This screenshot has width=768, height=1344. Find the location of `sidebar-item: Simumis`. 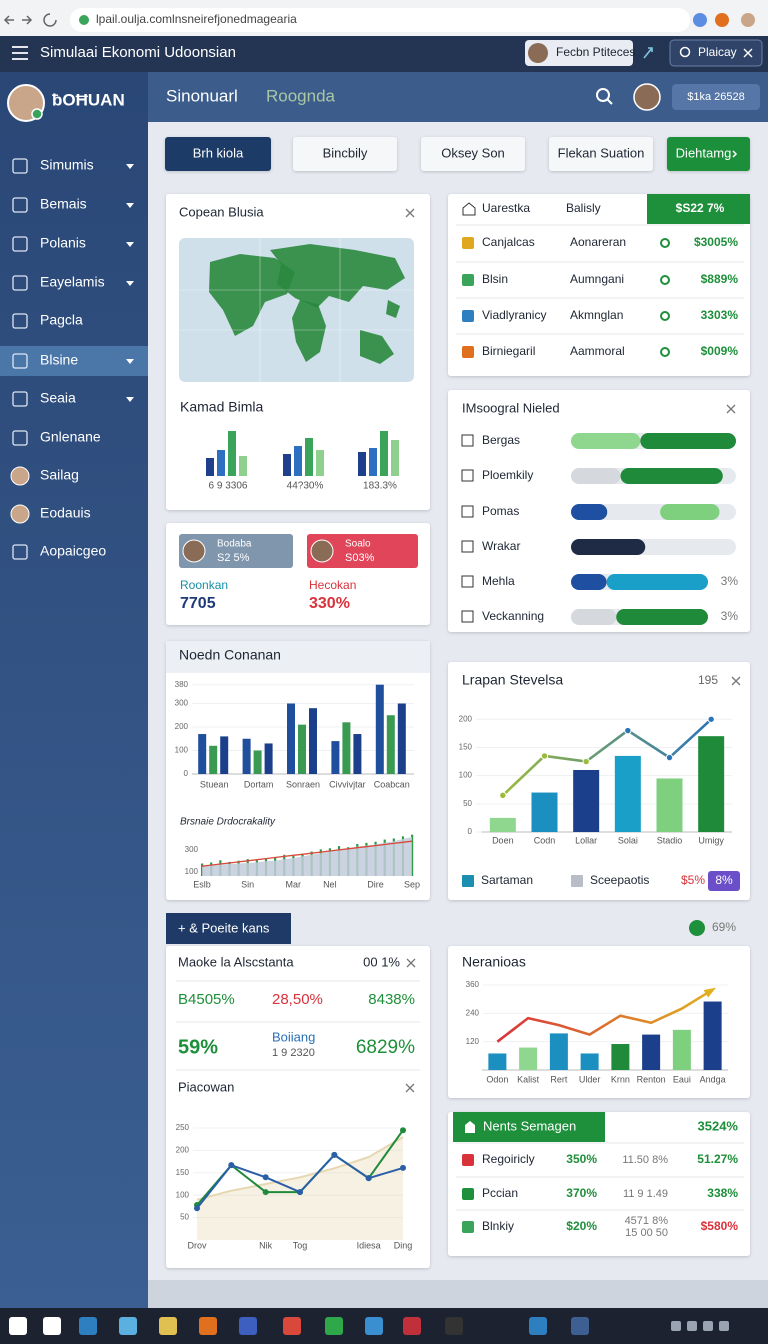

sidebar-item: Simumis is located at coordinates (67, 165).